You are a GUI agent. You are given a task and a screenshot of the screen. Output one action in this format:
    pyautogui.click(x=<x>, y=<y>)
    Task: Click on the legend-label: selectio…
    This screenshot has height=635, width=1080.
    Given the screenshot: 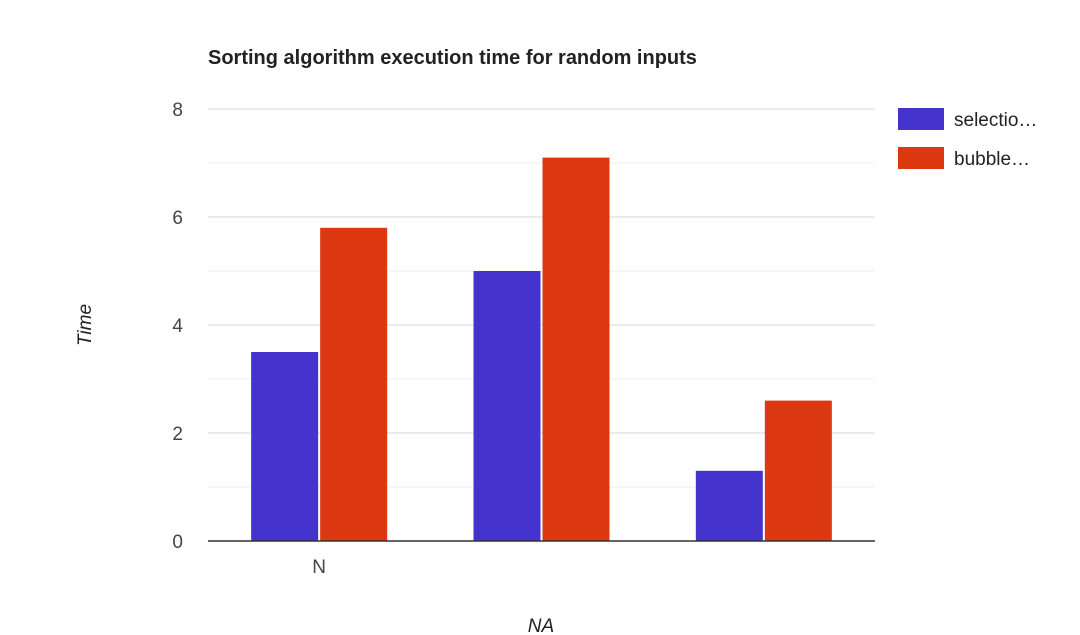 What is the action you would take?
    pyautogui.click(x=995, y=120)
    